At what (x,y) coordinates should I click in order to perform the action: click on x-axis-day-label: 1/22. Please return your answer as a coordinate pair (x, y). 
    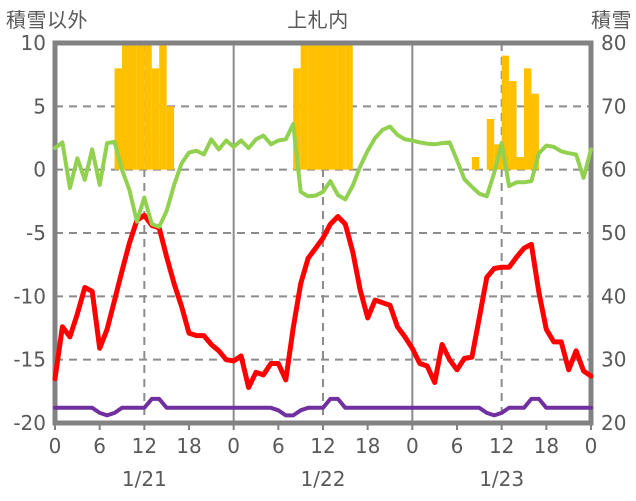
    Looking at the image, I should click on (323, 479).